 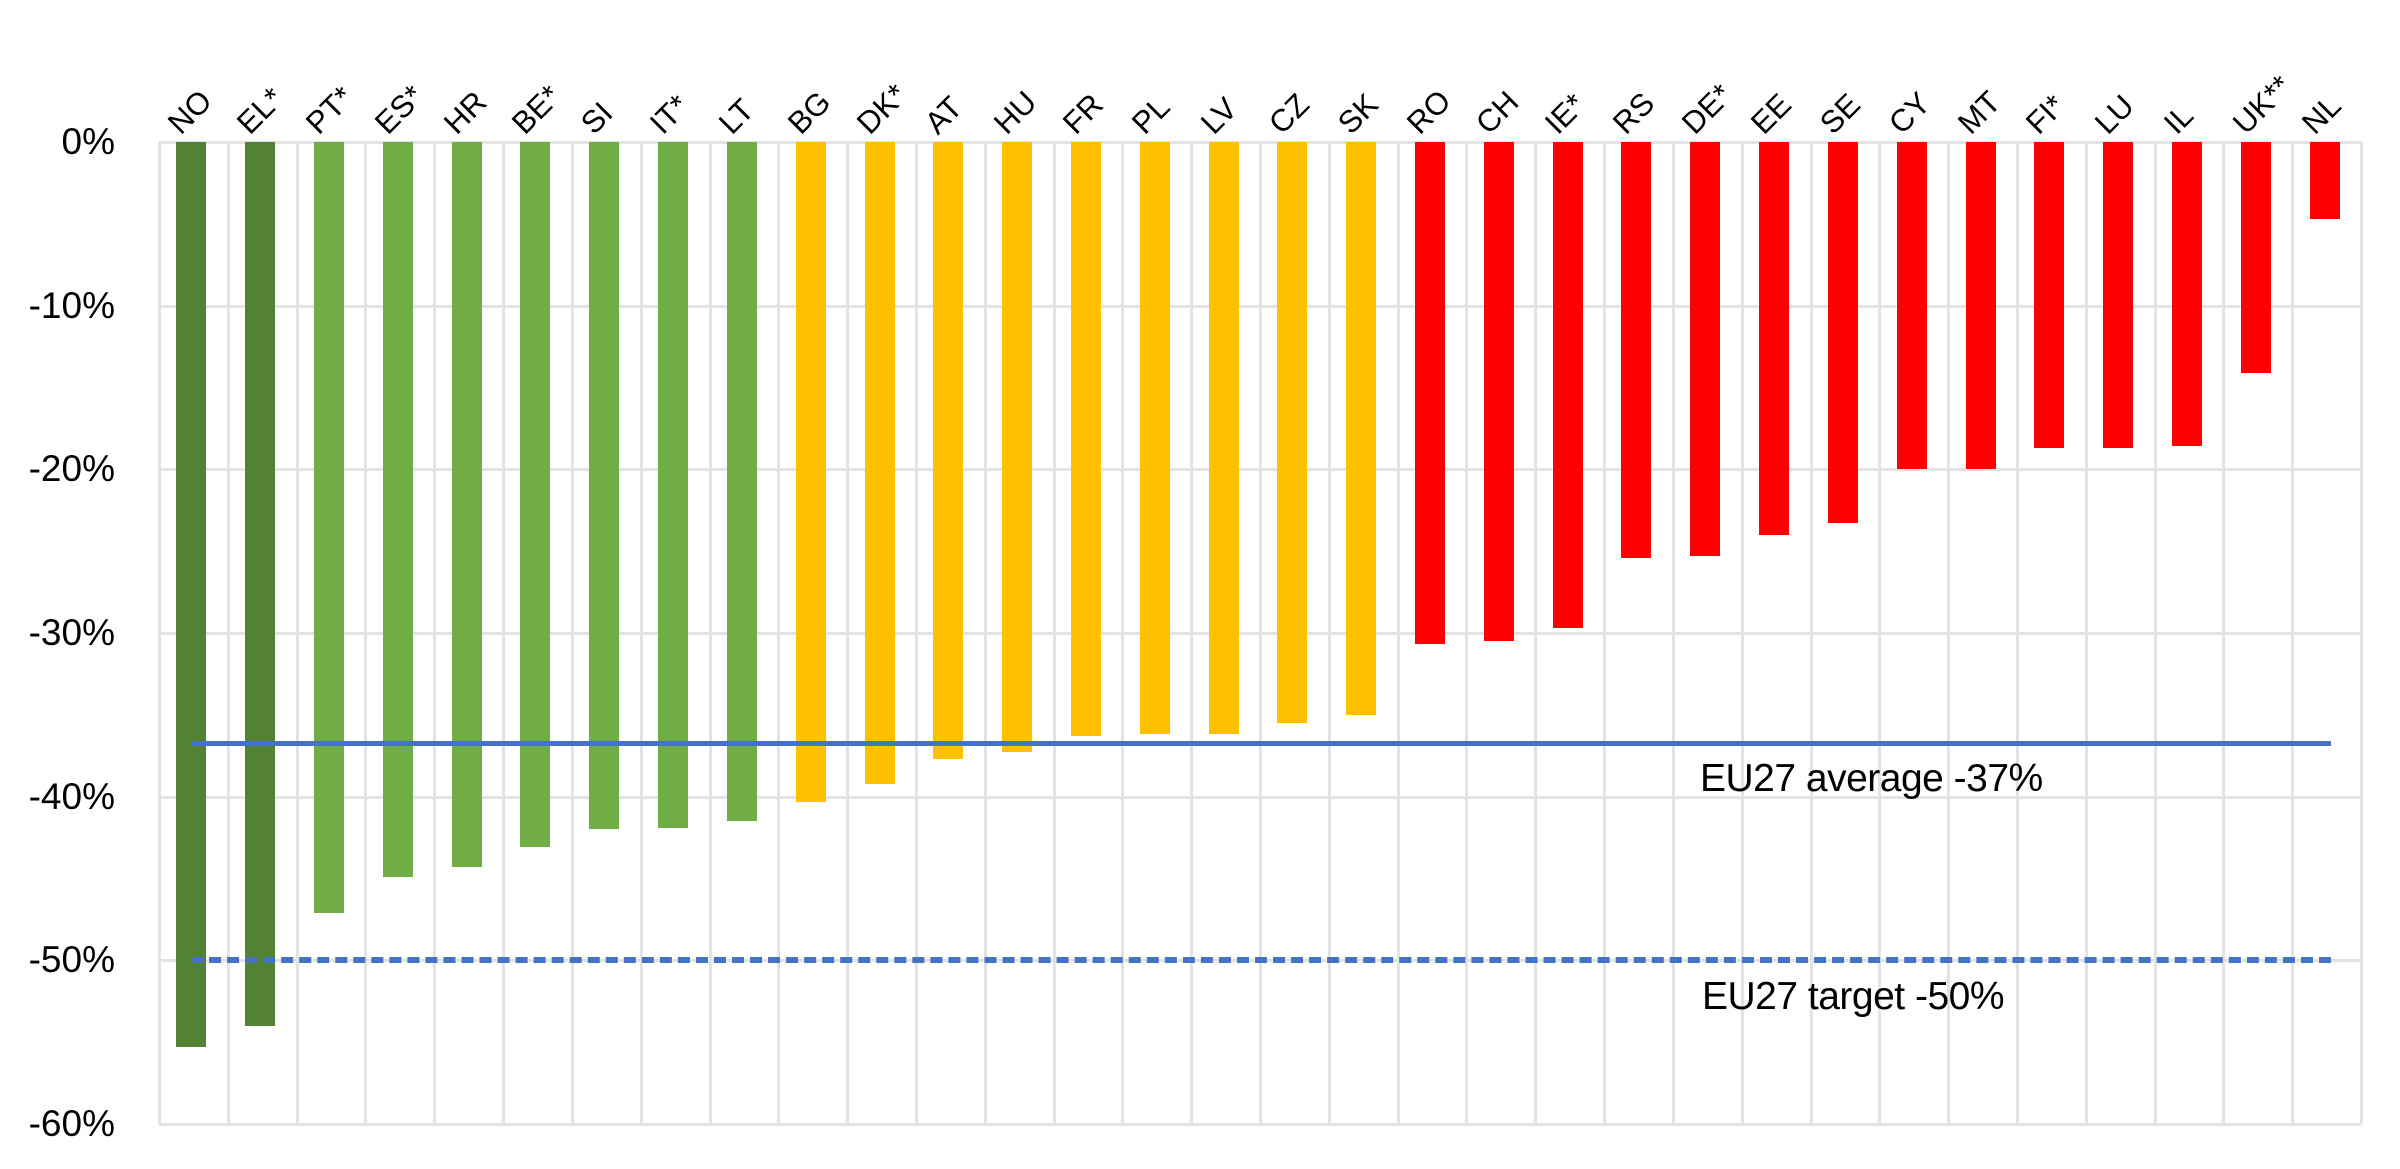 I want to click on x-tick-label: ES*, so click(x=399, y=109).